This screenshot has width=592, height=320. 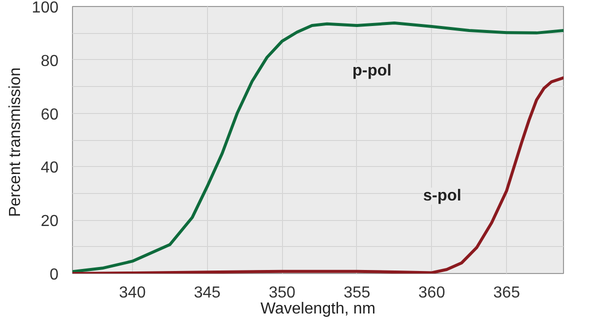 I want to click on y-tick-label: 40, so click(x=49, y=168).